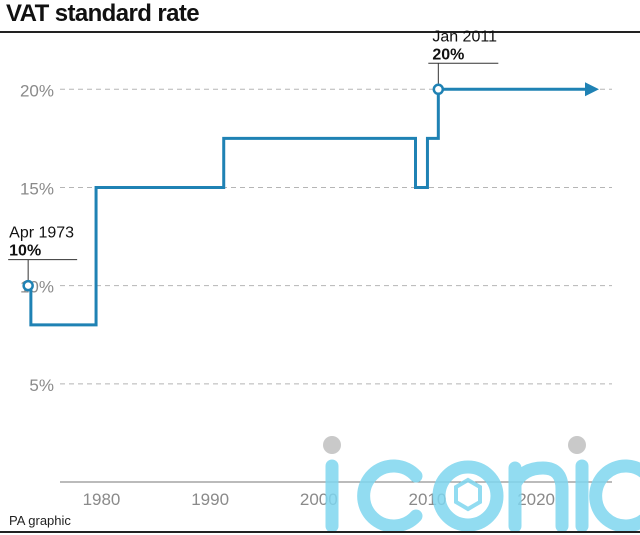 Image resolution: width=640 pixels, height=535 pixels. Describe the element at coordinates (41, 233) in the screenshot. I see `annotation-label: Apr 1973` at that location.